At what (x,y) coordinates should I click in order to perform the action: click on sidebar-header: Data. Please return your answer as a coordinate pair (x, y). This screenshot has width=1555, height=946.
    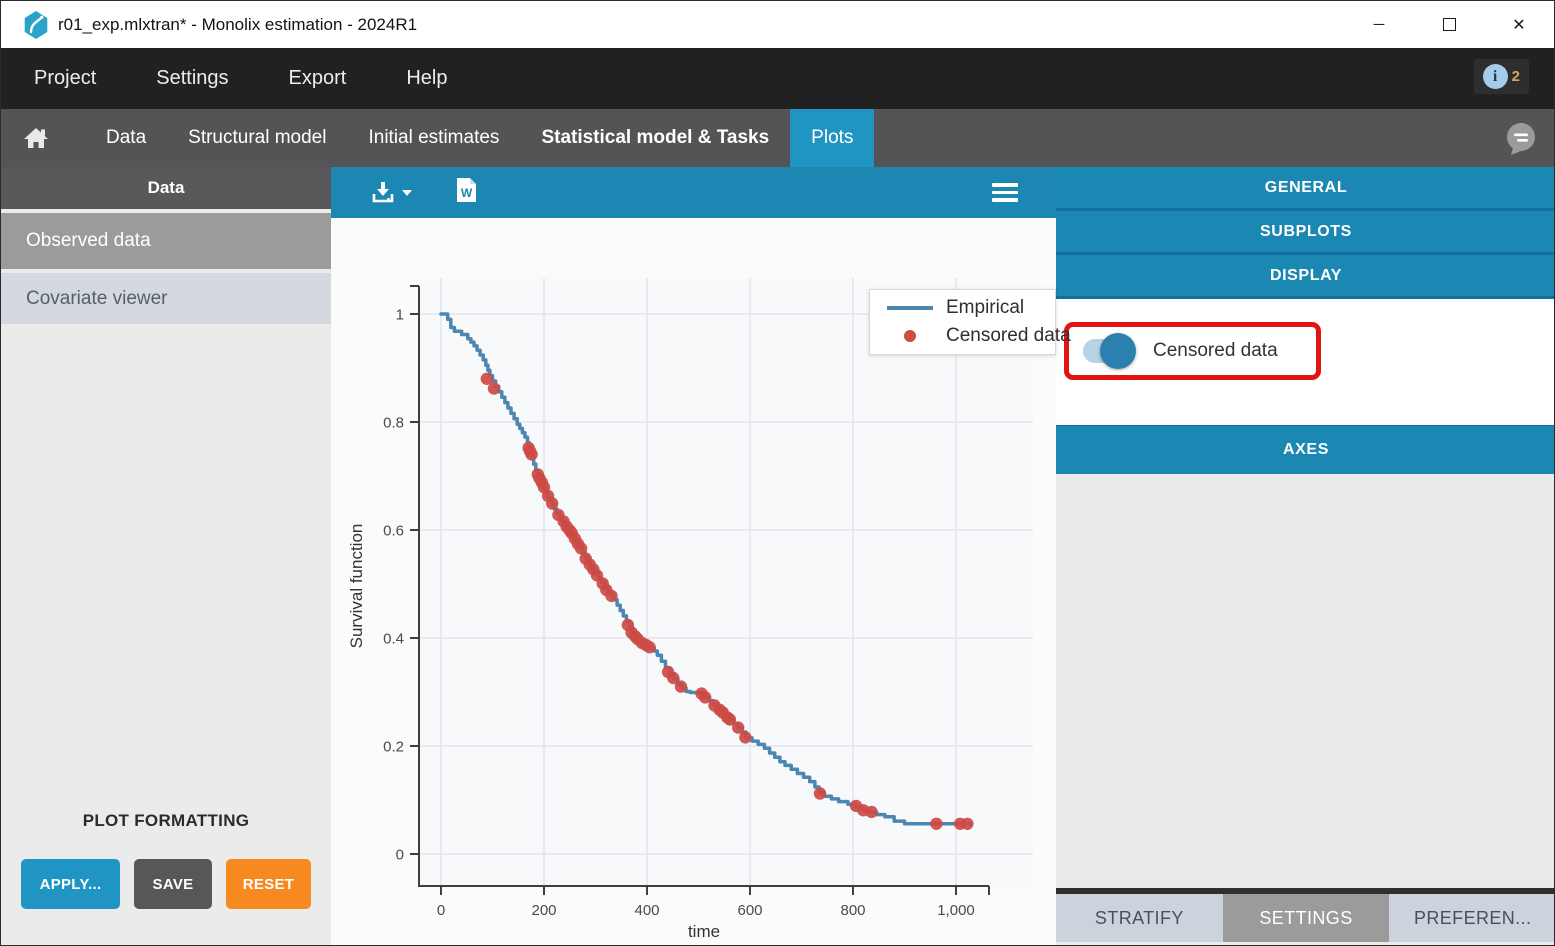
    Looking at the image, I should click on (166, 188).